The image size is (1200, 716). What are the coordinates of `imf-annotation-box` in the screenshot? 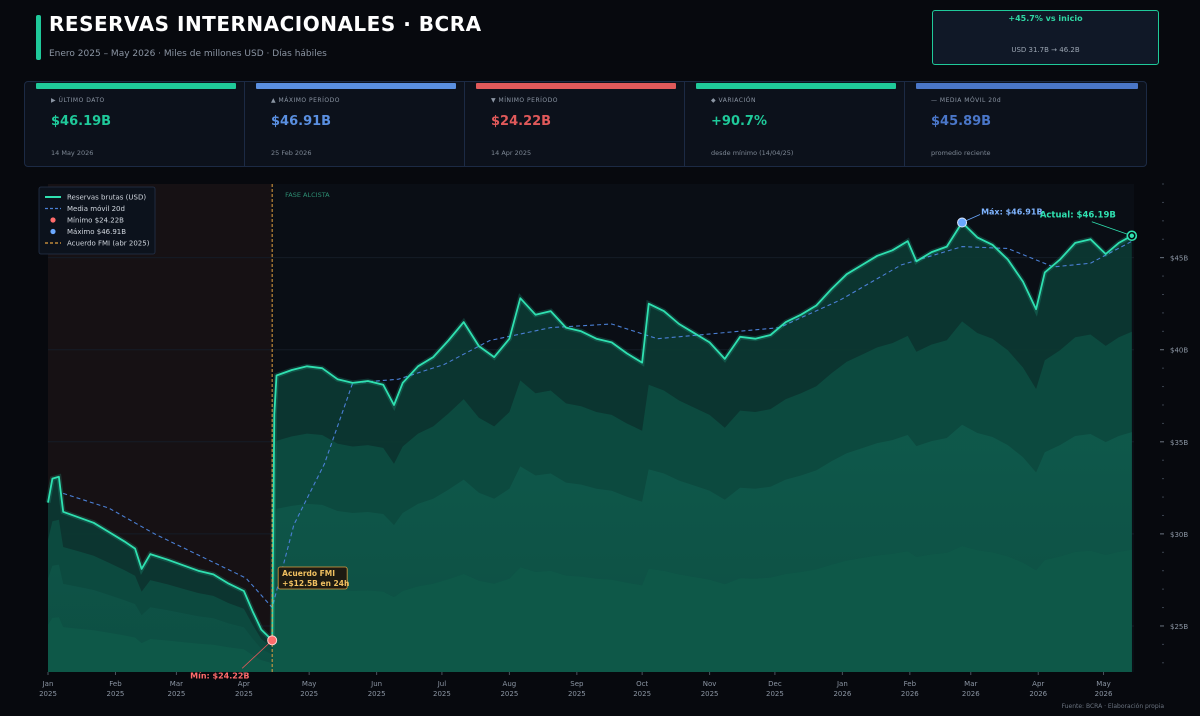 It's located at (312, 578).